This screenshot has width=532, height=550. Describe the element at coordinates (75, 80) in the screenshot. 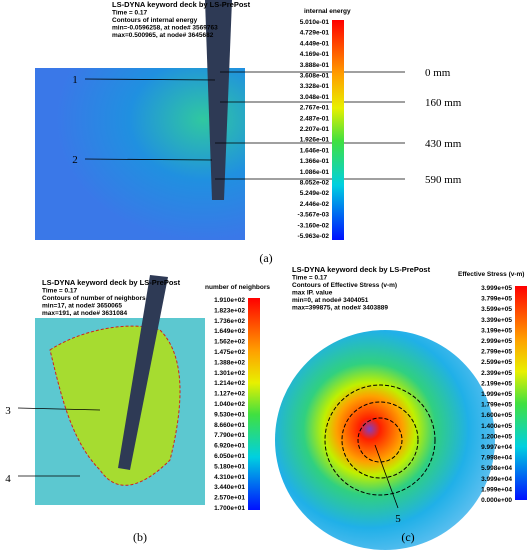

I see `marker-label: 1` at that location.